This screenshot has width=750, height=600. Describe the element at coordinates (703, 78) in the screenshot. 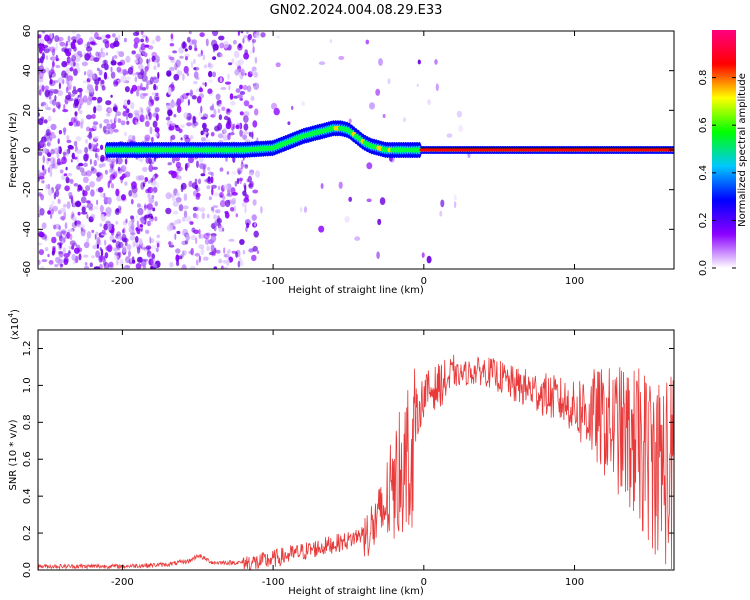

I see `colorbar-tick-label: 0.8` at that location.